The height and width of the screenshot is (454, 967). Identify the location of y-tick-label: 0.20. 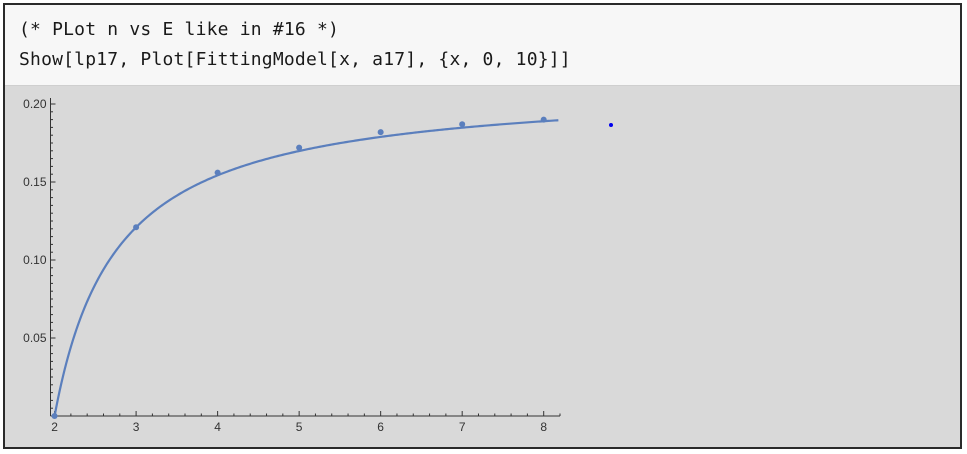
(35, 104).